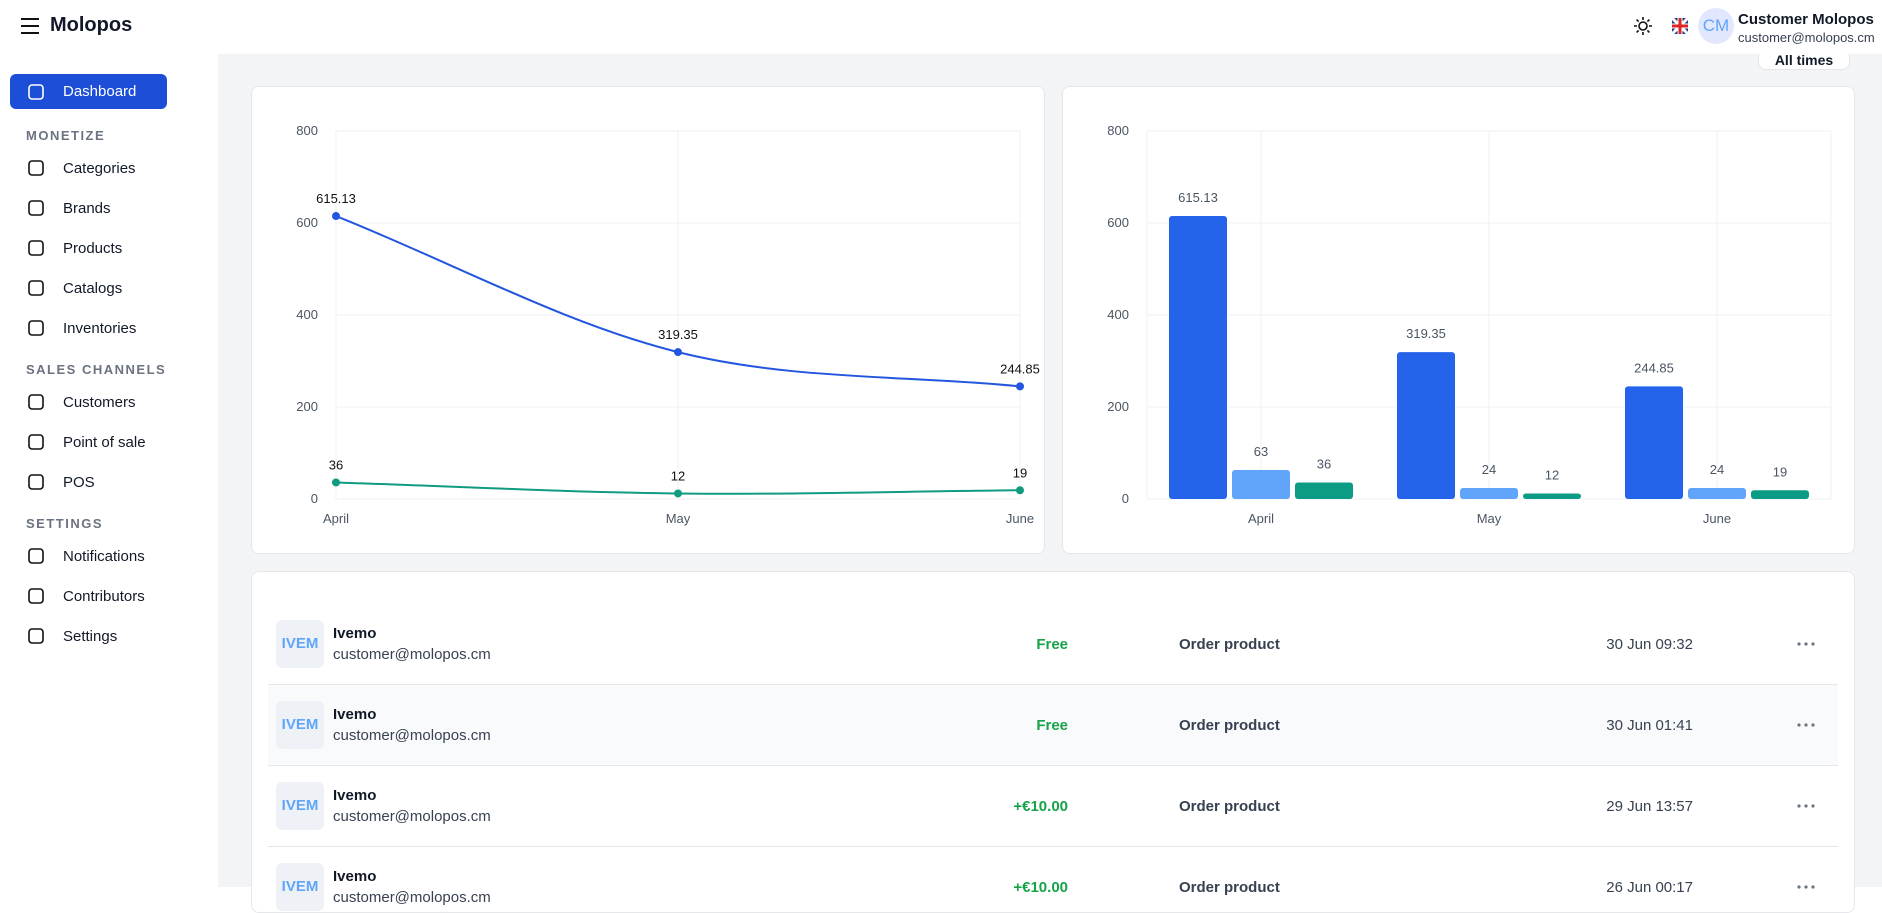 This screenshot has width=1882, height=913. What do you see at coordinates (81, 328) in the screenshot?
I see `nav-item: Inventories` at bounding box center [81, 328].